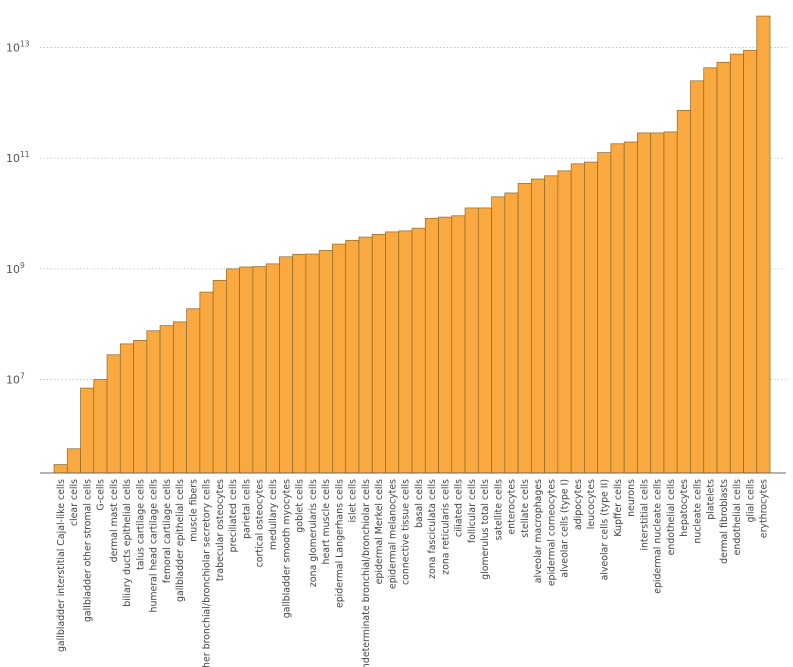  Describe the element at coordinates (697, 511) in the screenshot. I see `category-label: nucleate cells` at that location.